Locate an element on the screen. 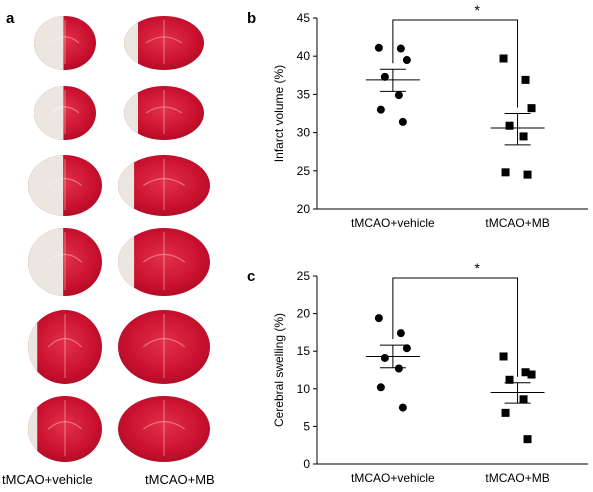  chart-b-y-tick-label: 45 is located at coordinates (304, 18).